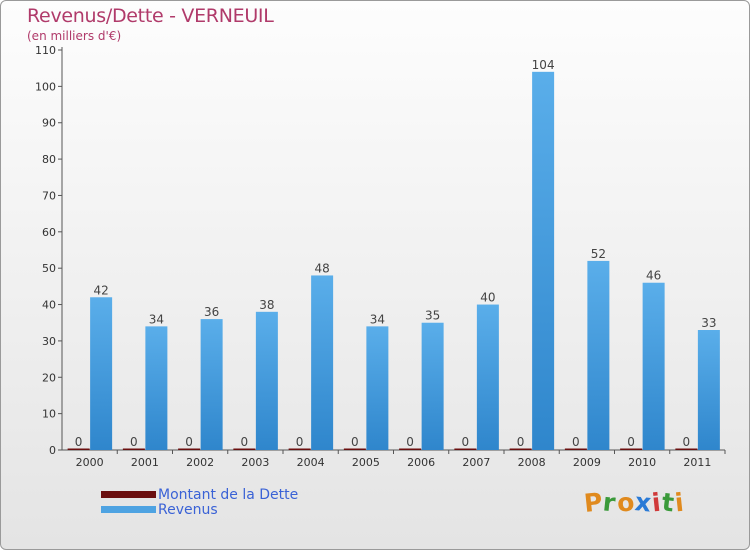 The height and width of the screenshot is (550, 750). I want to click on y-tick-label: 20, so click(49, 377).